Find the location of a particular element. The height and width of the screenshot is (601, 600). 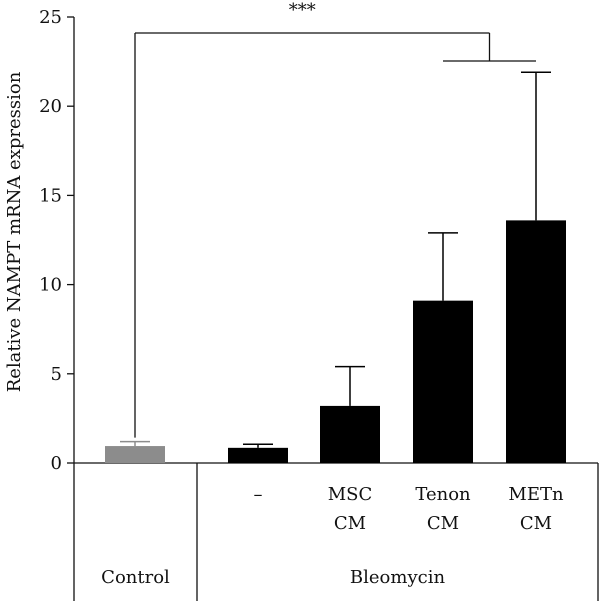

category-label: METn is located at coordinates (536, 494).